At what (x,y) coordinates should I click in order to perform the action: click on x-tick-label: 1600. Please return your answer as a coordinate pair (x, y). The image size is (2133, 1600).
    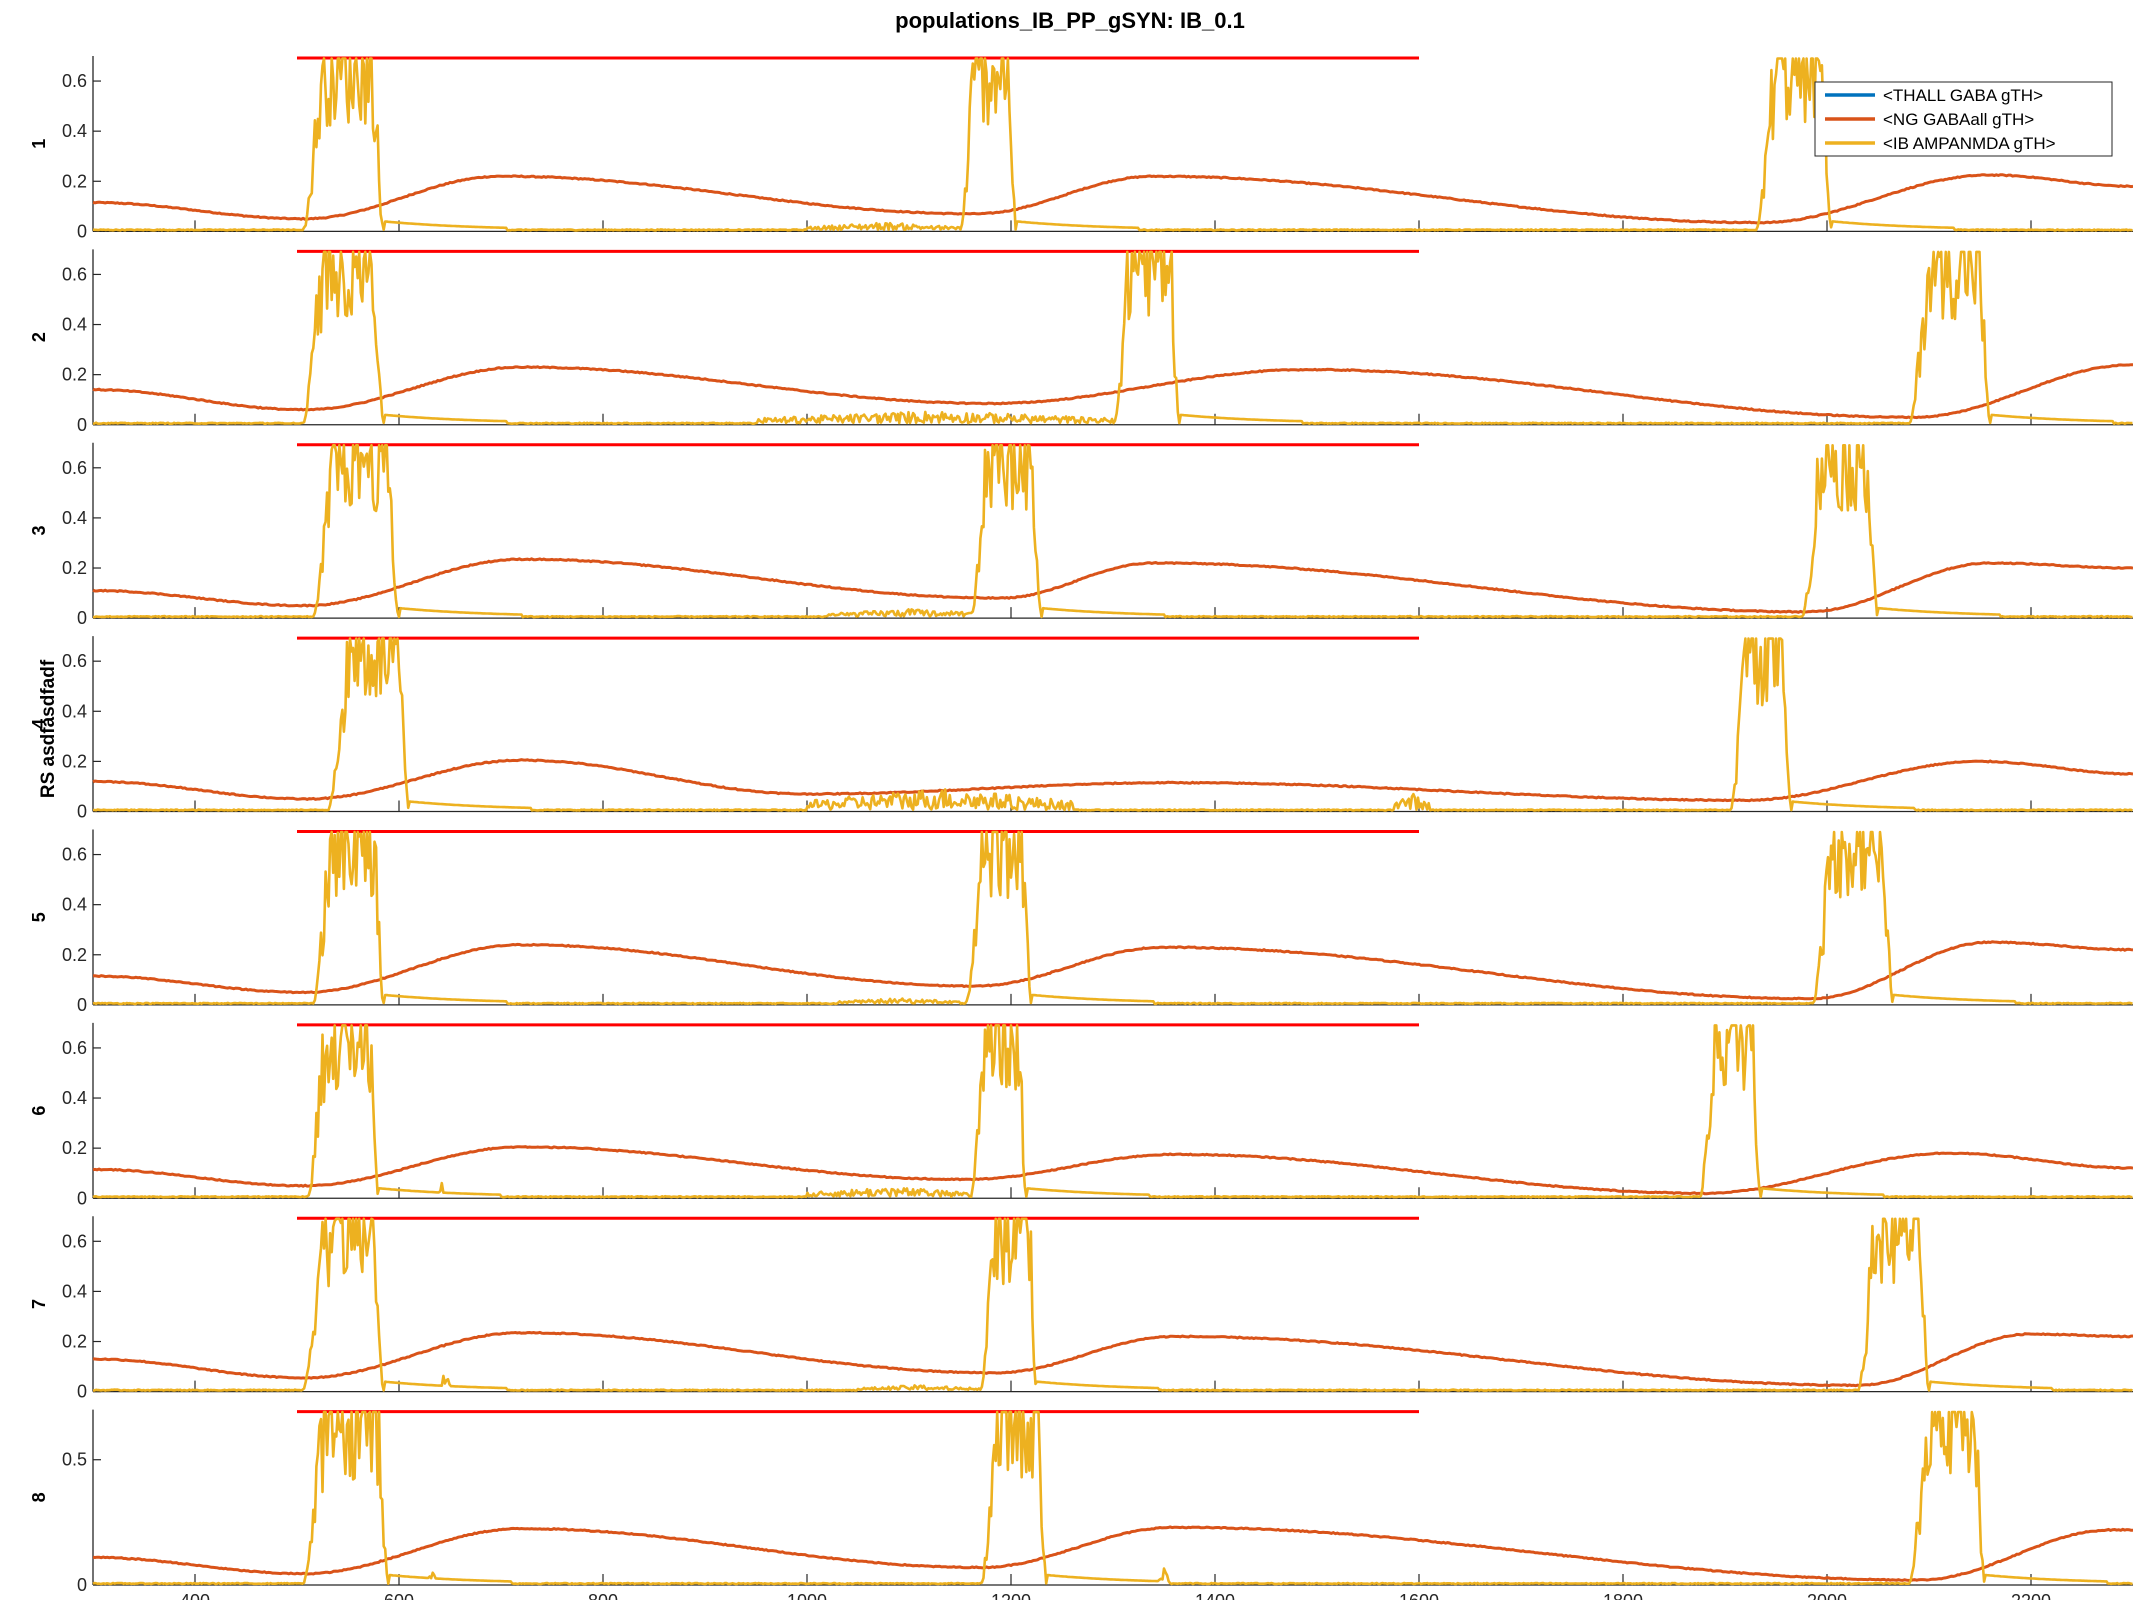
    Looking at the image, I should click on (1419, 1595).